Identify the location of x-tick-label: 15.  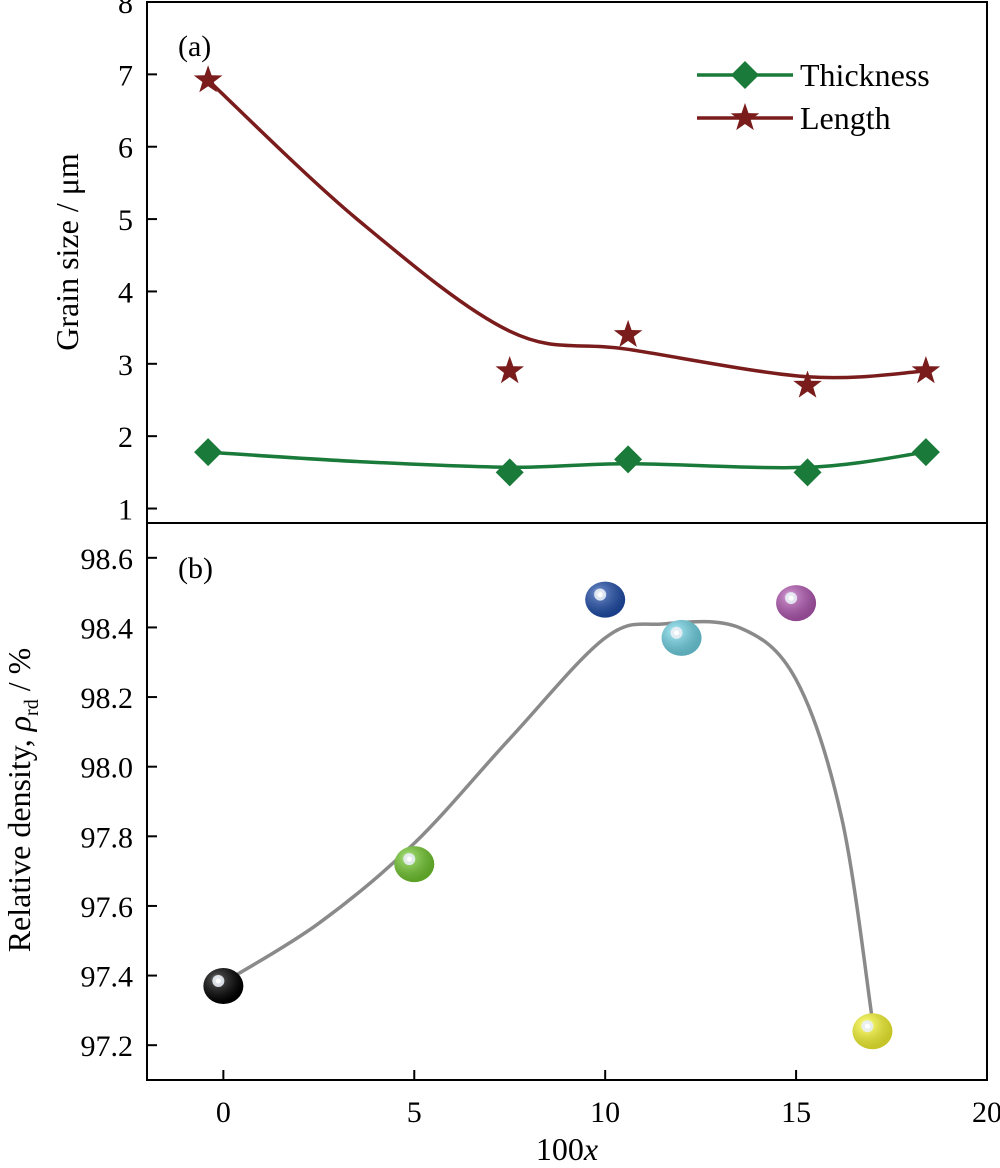
(796, 1112).